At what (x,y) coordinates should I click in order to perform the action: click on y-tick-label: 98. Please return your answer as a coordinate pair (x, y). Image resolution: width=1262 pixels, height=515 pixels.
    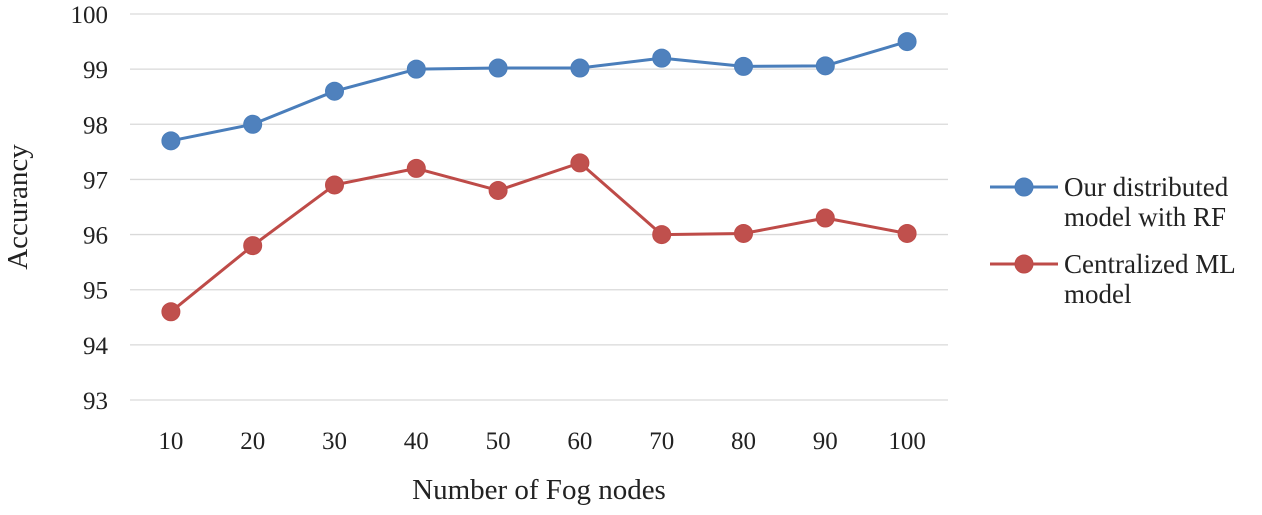
    Looking at the image, I should click on (95, 125).